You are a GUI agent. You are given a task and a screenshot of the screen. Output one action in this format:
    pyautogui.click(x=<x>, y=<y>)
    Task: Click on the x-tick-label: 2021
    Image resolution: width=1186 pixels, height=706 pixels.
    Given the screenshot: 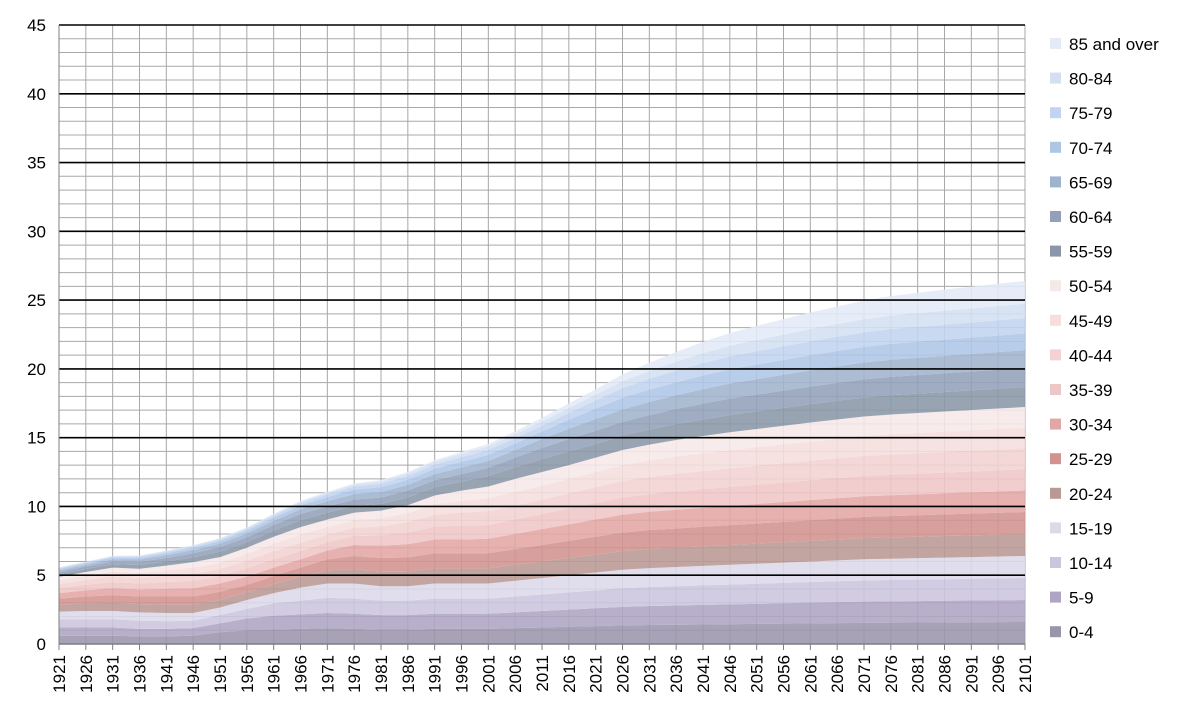 What is the action you would take?
    pyautogui.click(x=596, y=674)
    